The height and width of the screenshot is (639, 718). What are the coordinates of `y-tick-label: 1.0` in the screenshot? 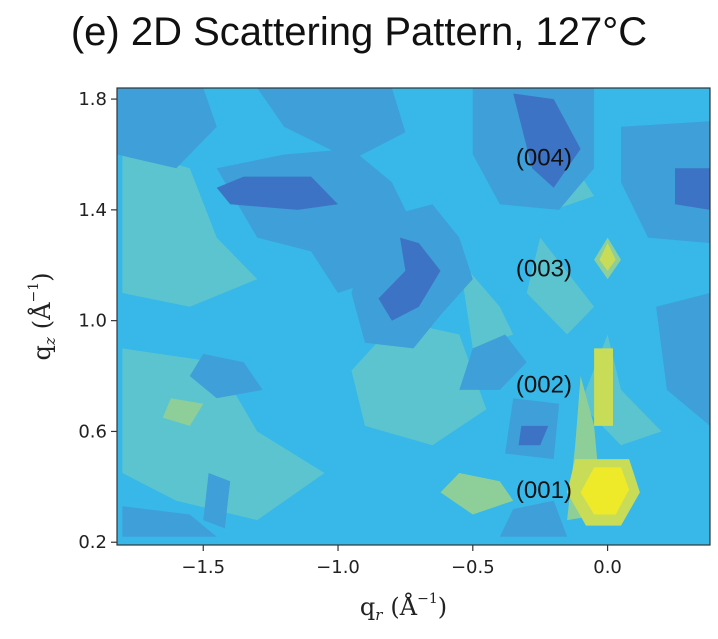 It's located at (92, 321).